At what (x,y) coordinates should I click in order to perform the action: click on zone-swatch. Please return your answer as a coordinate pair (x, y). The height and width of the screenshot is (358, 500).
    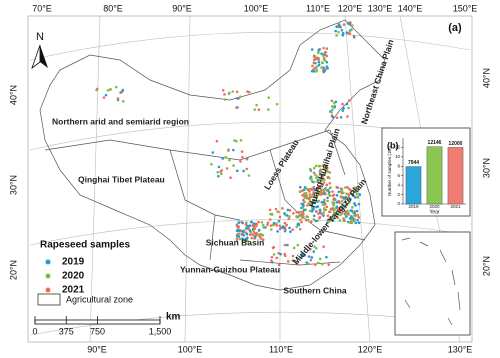
    Looking at the image, I should click on (49, 299).